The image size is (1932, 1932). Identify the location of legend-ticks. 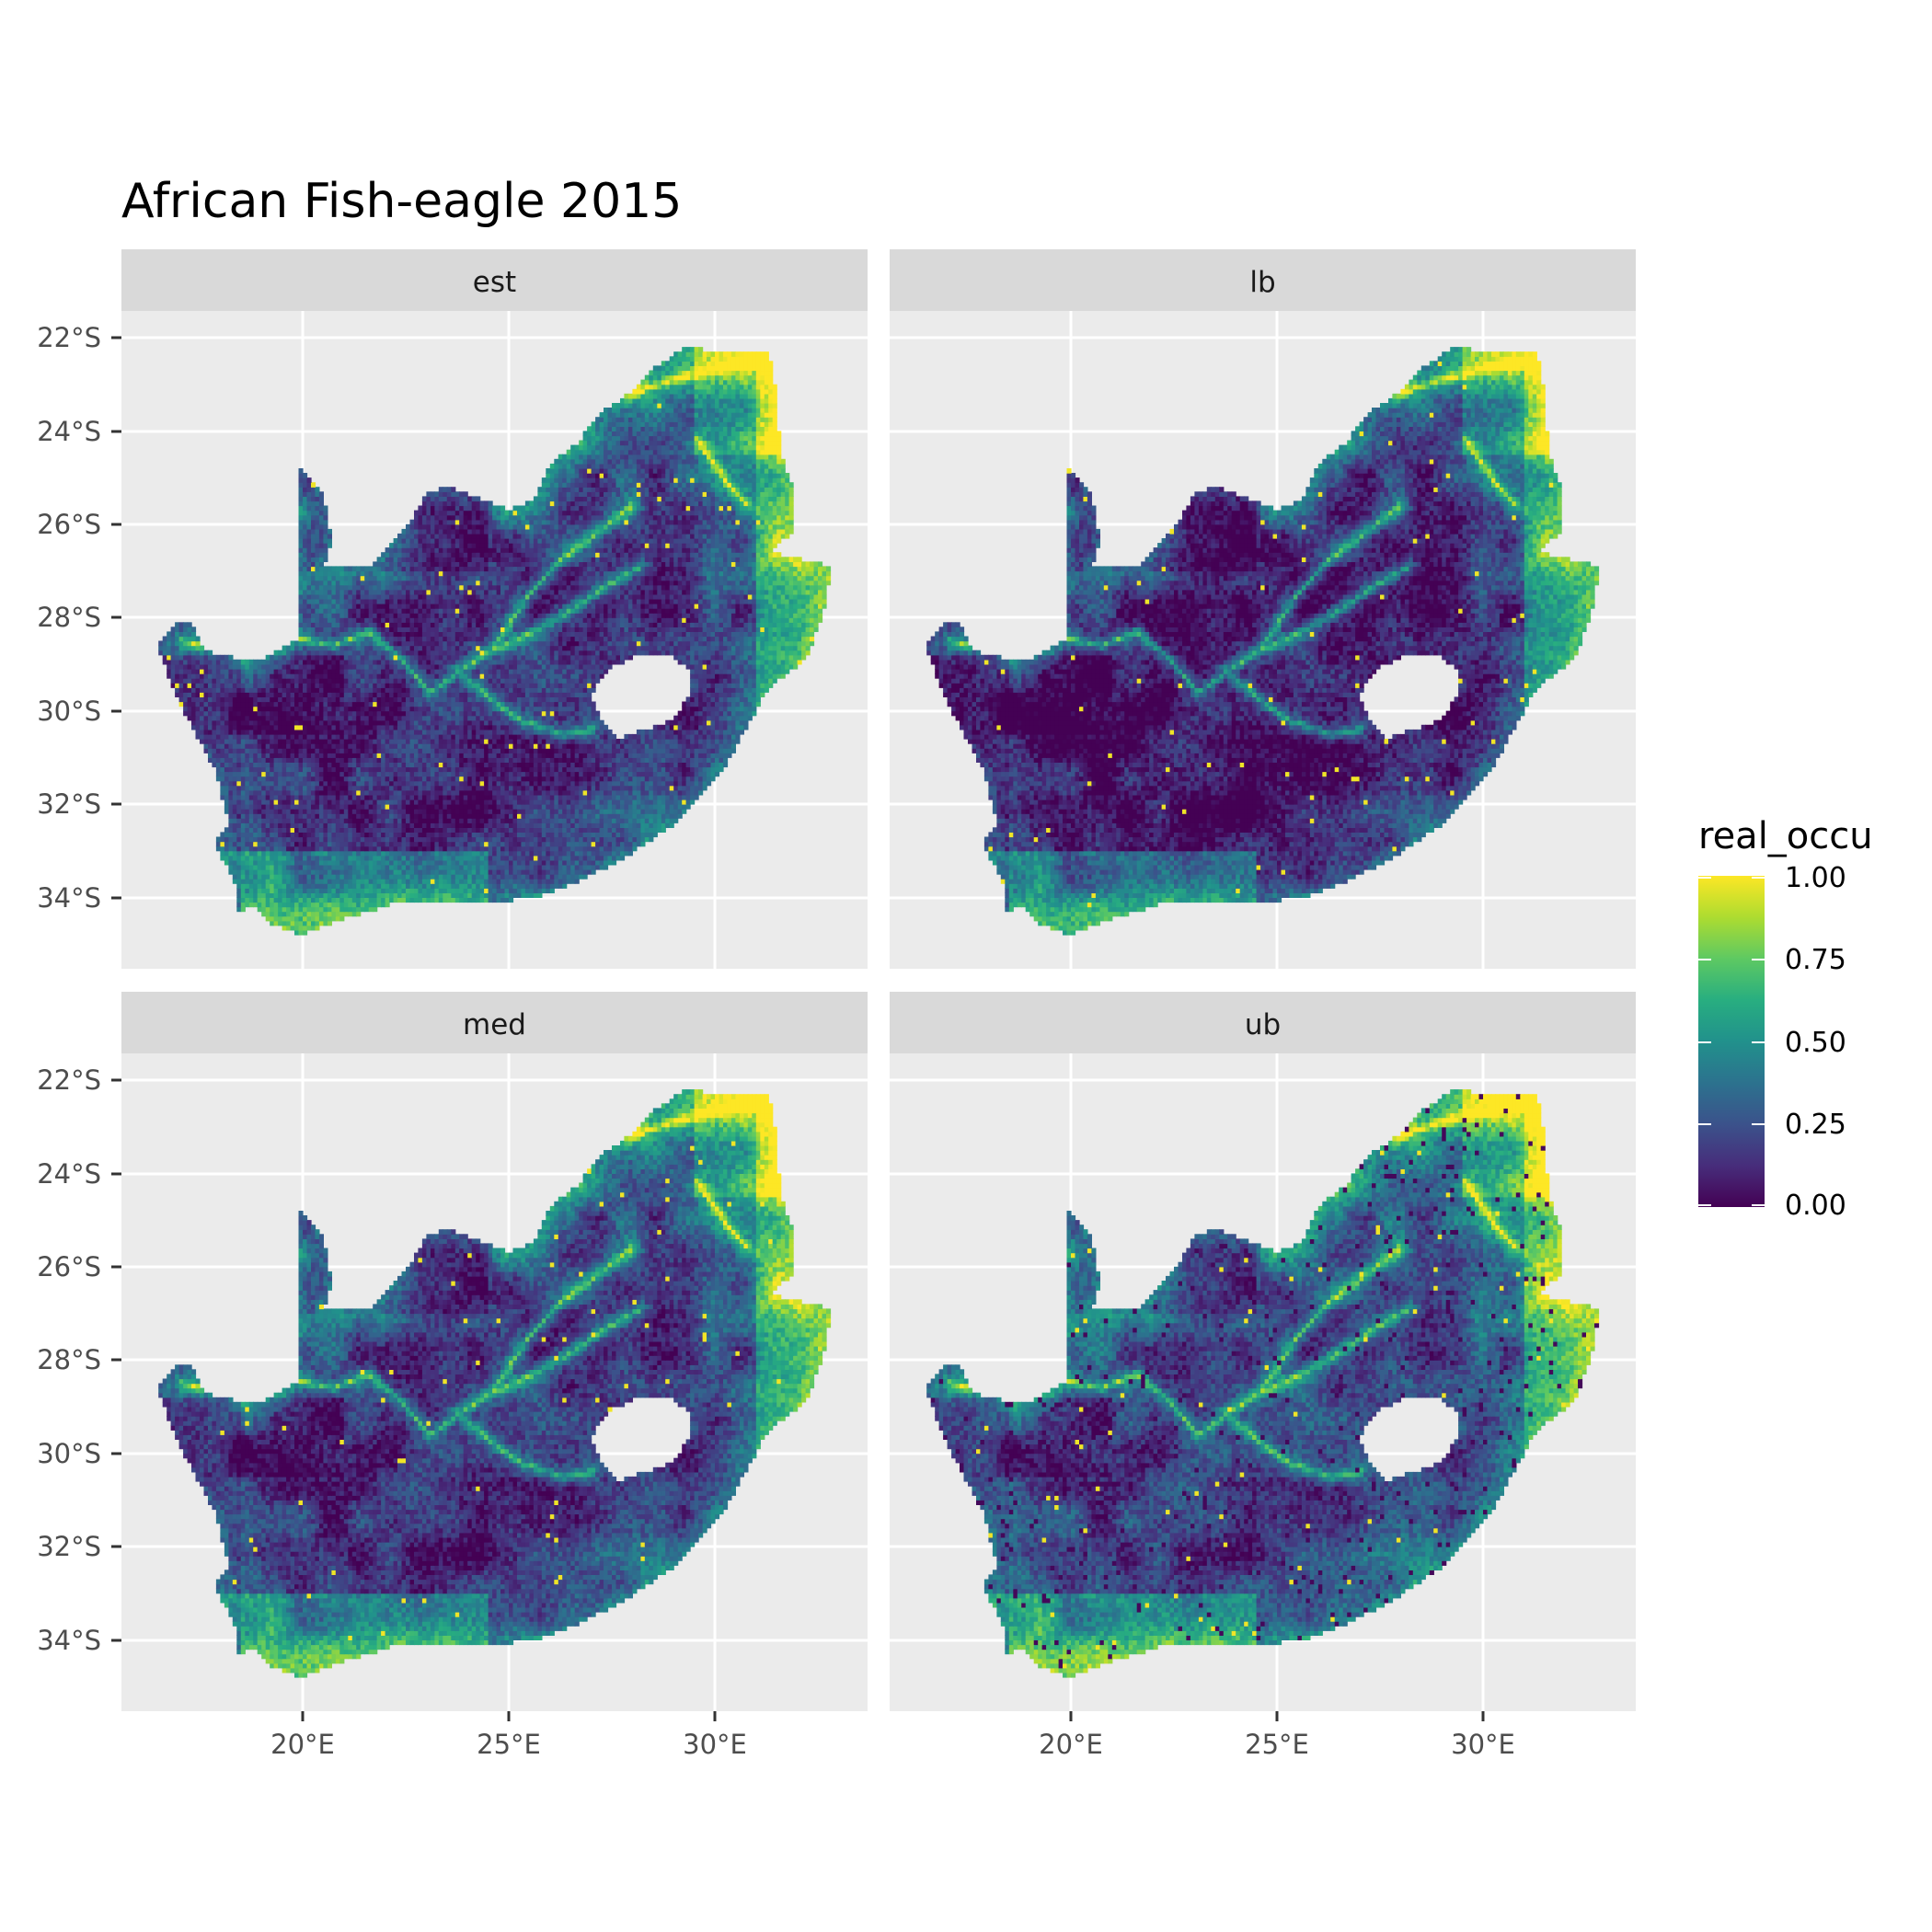
(1731, 1041).